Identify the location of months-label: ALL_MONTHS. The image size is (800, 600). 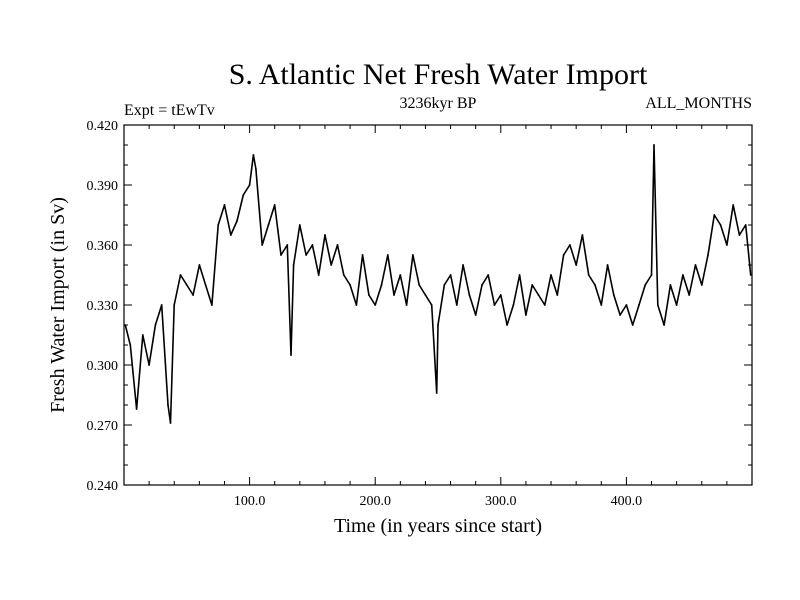
(698, 103).